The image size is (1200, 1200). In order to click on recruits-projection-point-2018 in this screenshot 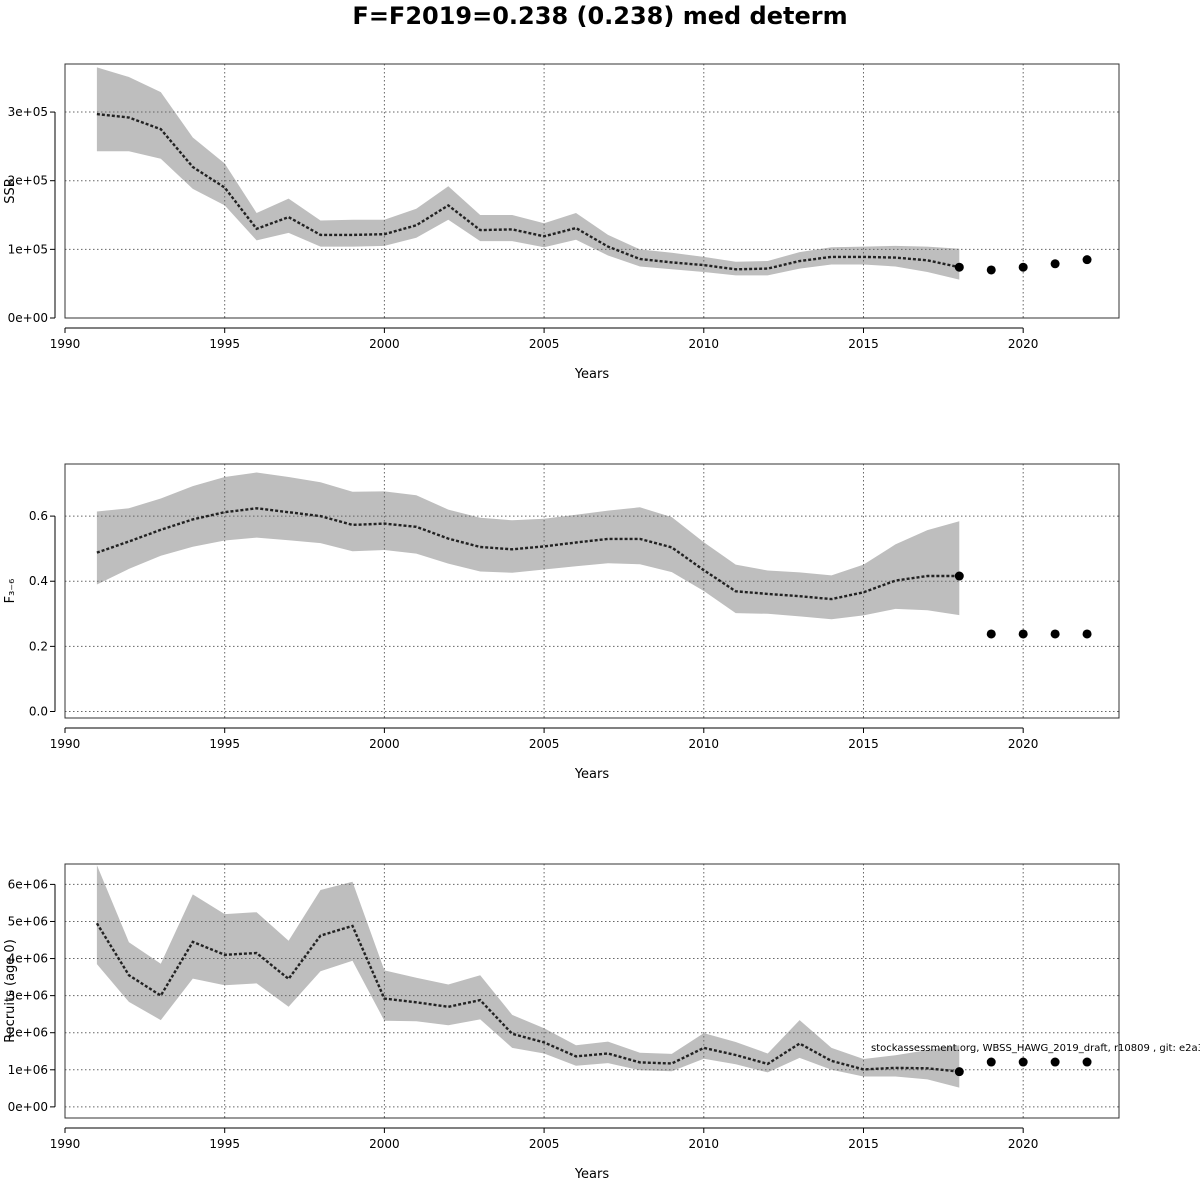, I will do `click(959, 1072)`.